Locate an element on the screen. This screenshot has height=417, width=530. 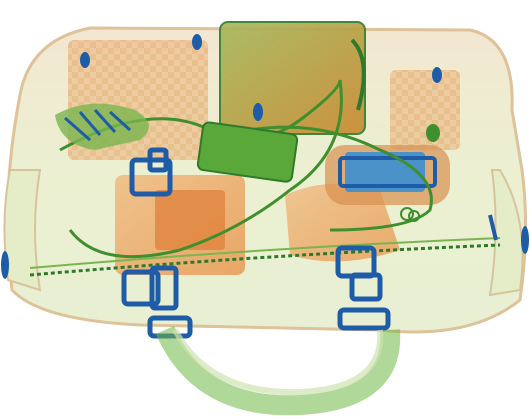
buckle-right-lower is located at coordinates (364, 319).